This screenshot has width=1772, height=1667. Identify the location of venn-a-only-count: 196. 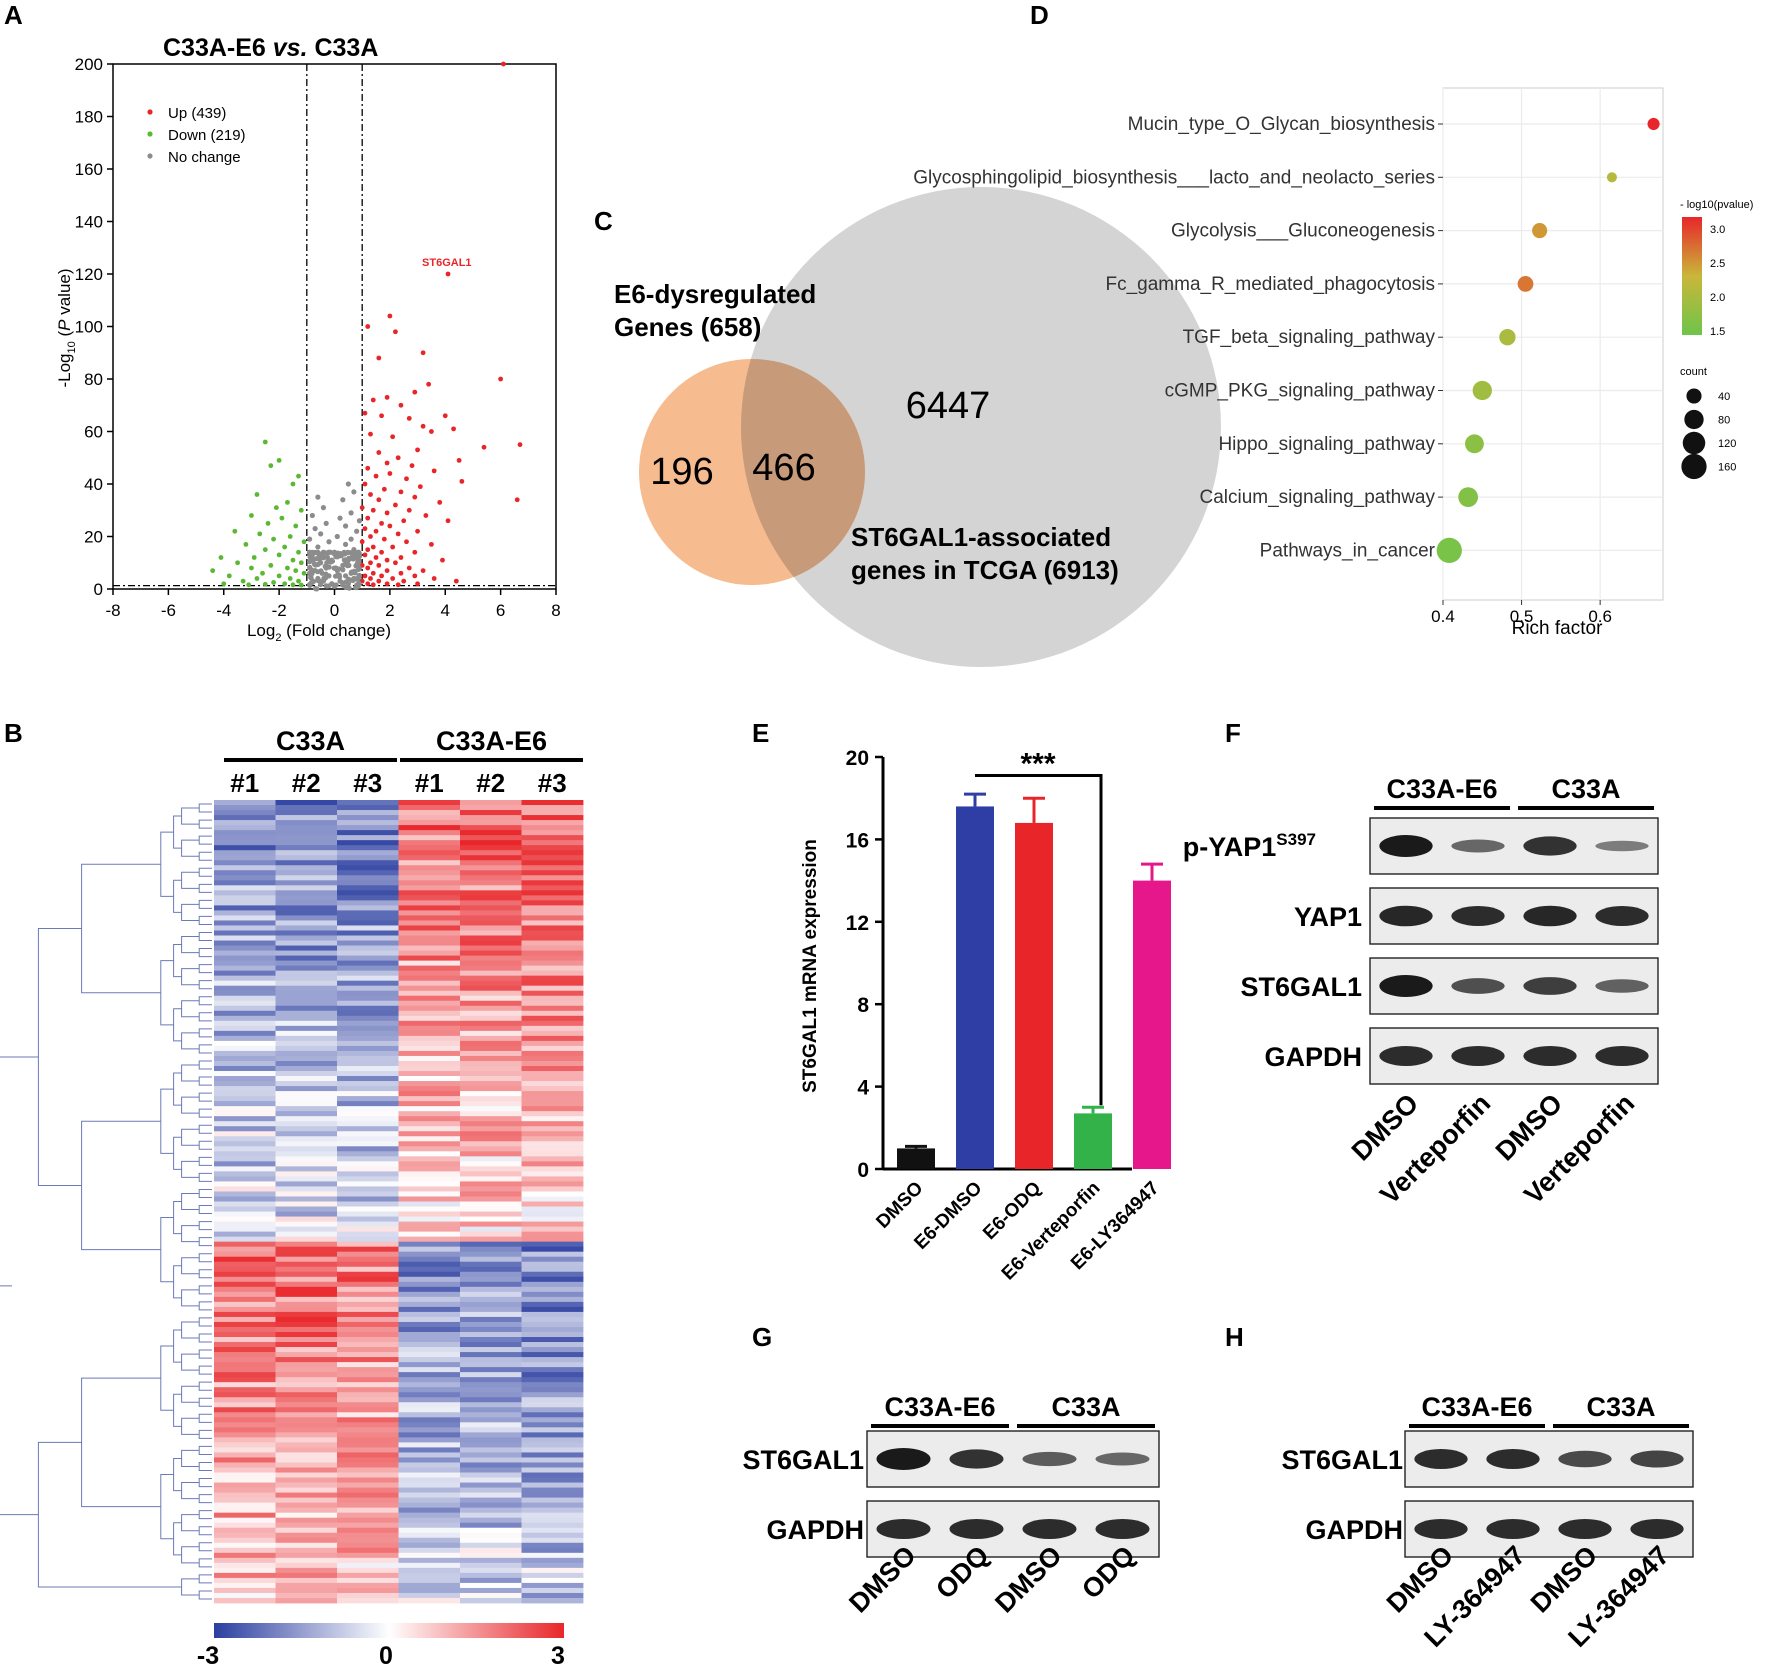
(681, 472).